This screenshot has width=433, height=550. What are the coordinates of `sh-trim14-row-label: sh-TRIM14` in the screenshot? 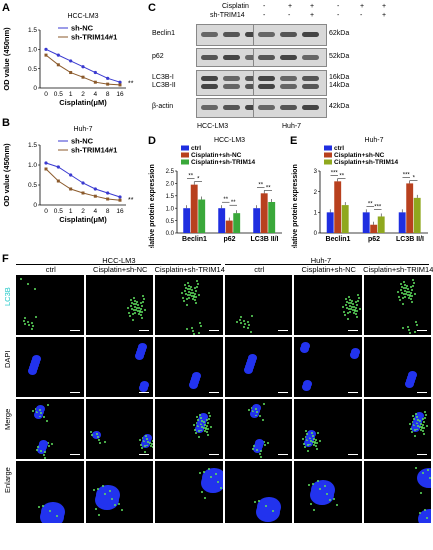 It's located at (227, 15).